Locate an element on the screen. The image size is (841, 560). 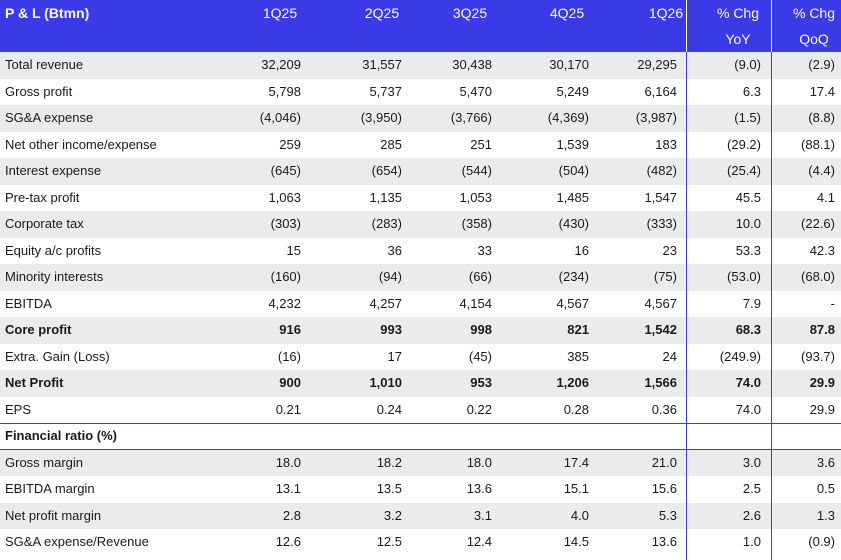
value-chg-qoq: (68.0) is located at coordinates (818, 276).